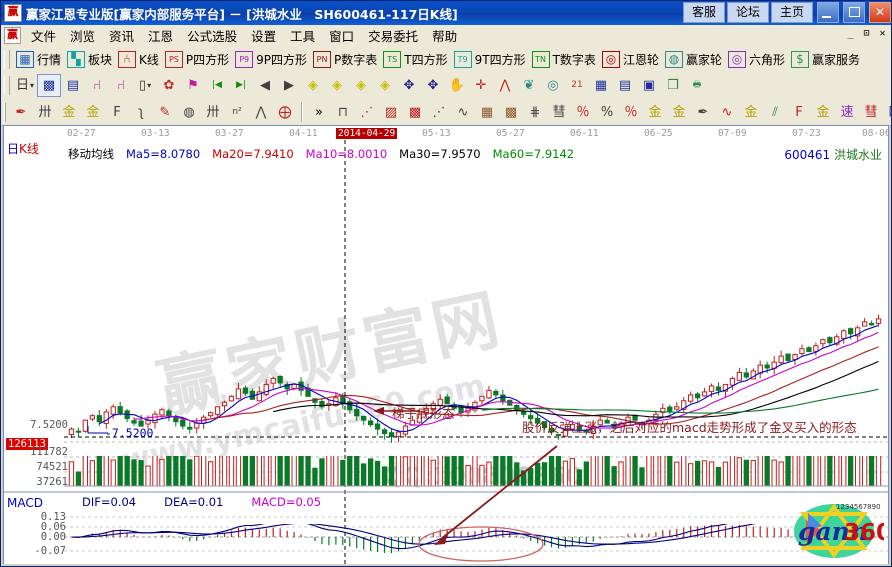  What do you see at coordinates (197, 59) in the screenshot?
I see `toolbar1-p-square: PS P四方形` at bounding box center [197, 59].